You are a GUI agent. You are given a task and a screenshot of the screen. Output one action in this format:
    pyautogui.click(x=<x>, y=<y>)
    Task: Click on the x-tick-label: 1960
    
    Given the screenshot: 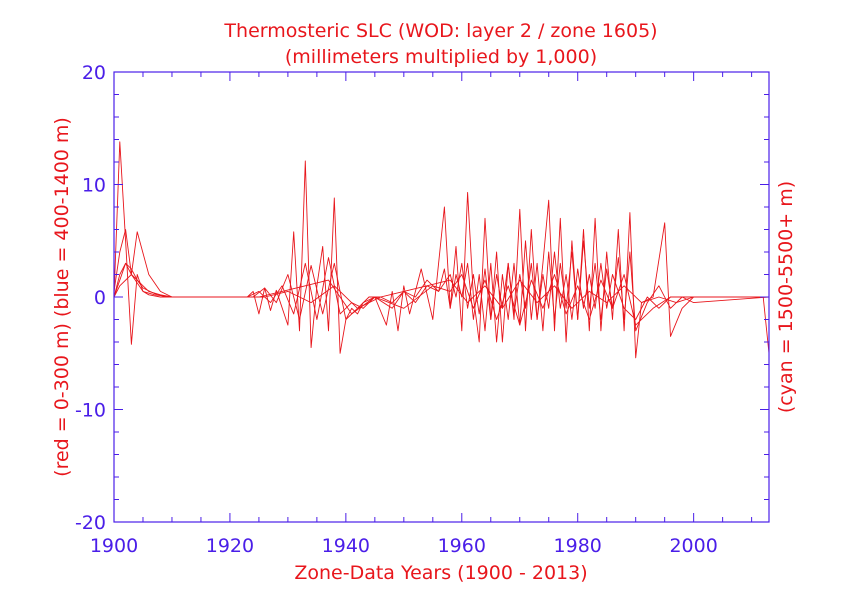 What is the action you would take?
    pyautogui.click(x=462, y=546)
    